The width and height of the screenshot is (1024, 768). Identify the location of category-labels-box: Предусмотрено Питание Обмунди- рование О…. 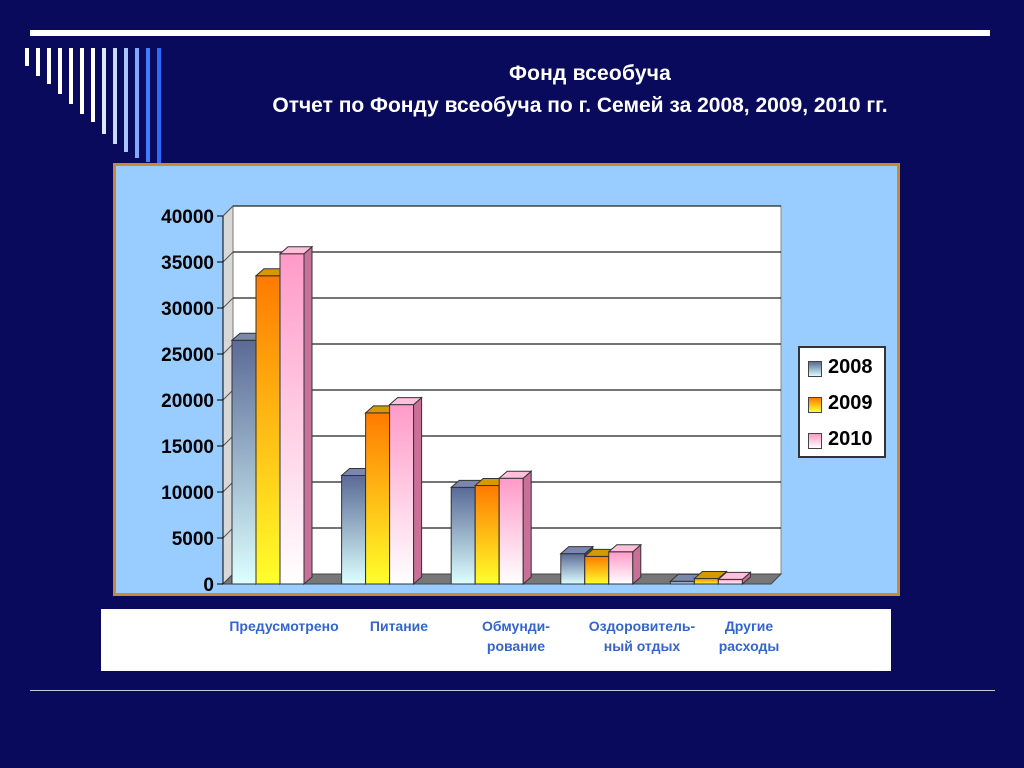
(496, 640).